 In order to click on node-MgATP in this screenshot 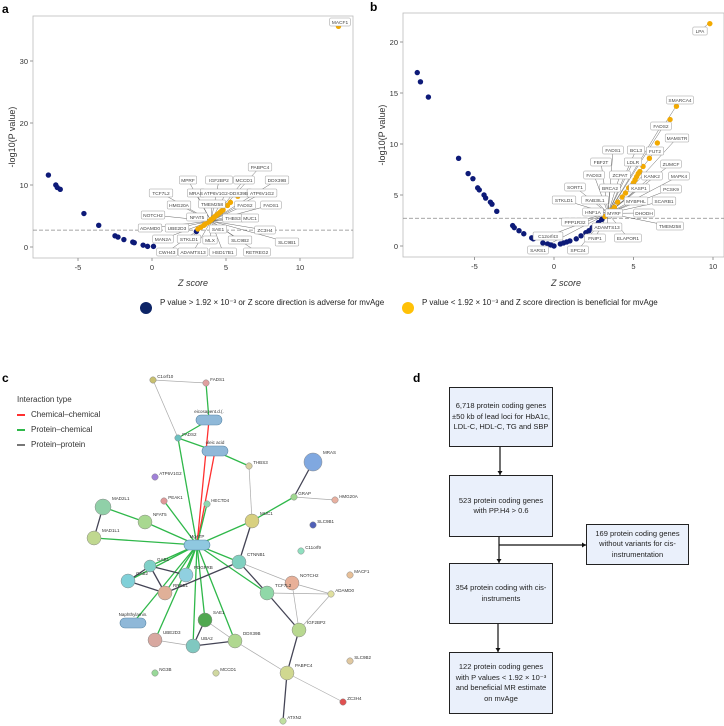, I will do `click(197, 545)`.